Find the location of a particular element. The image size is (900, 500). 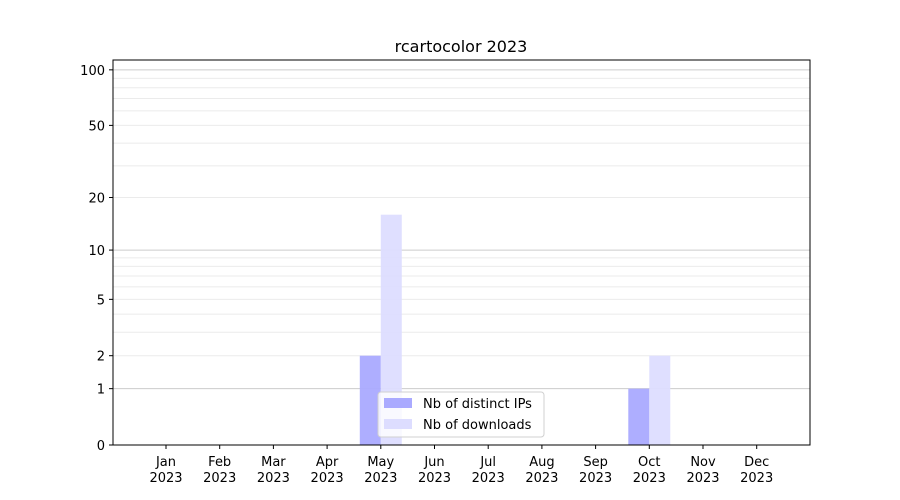

chart-title: rcartocolor 2023 is located at coordinates (461, 46).